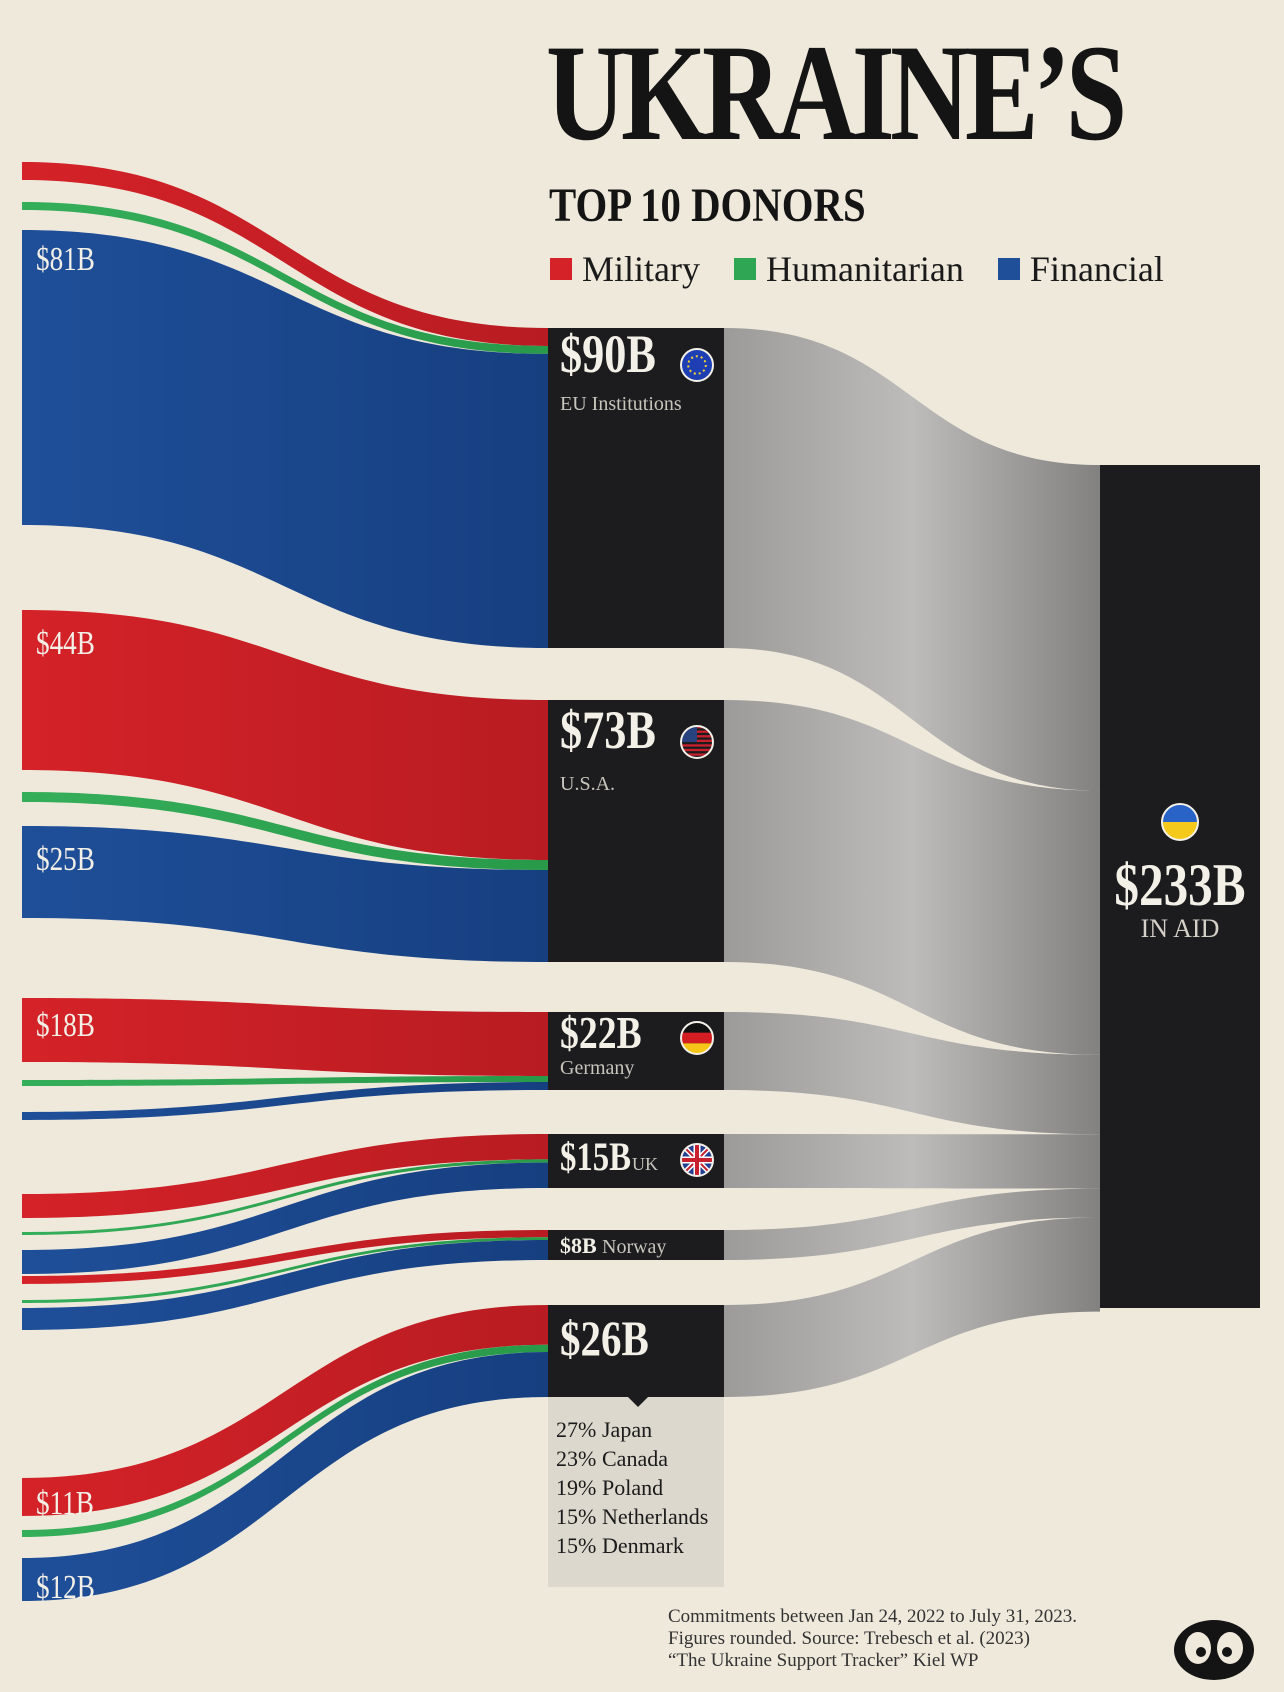  Describe the element at coordinates (635, 1458) in the screenshot. I see `composition-country: Canada` at that location.